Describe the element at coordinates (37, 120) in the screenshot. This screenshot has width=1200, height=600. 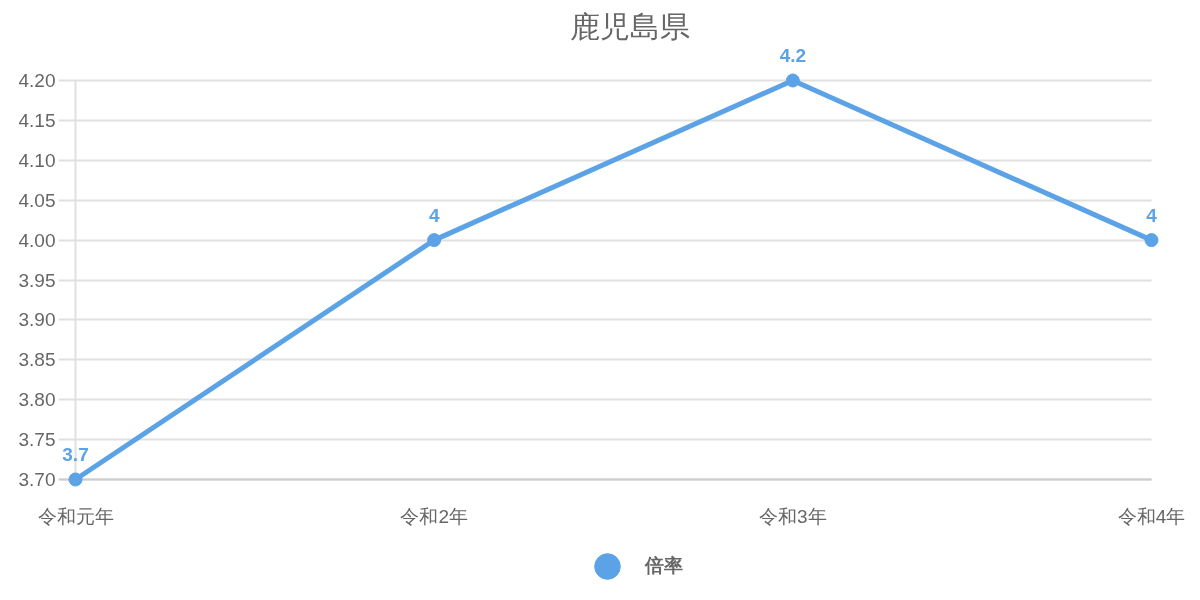
I see `y-tick-label: 4.15` at that location.